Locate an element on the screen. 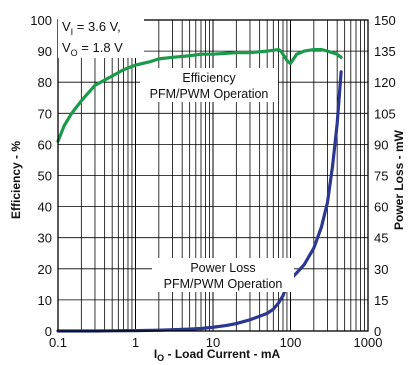  y-right-tick-label: 0 is located at coordinates (377, 331).